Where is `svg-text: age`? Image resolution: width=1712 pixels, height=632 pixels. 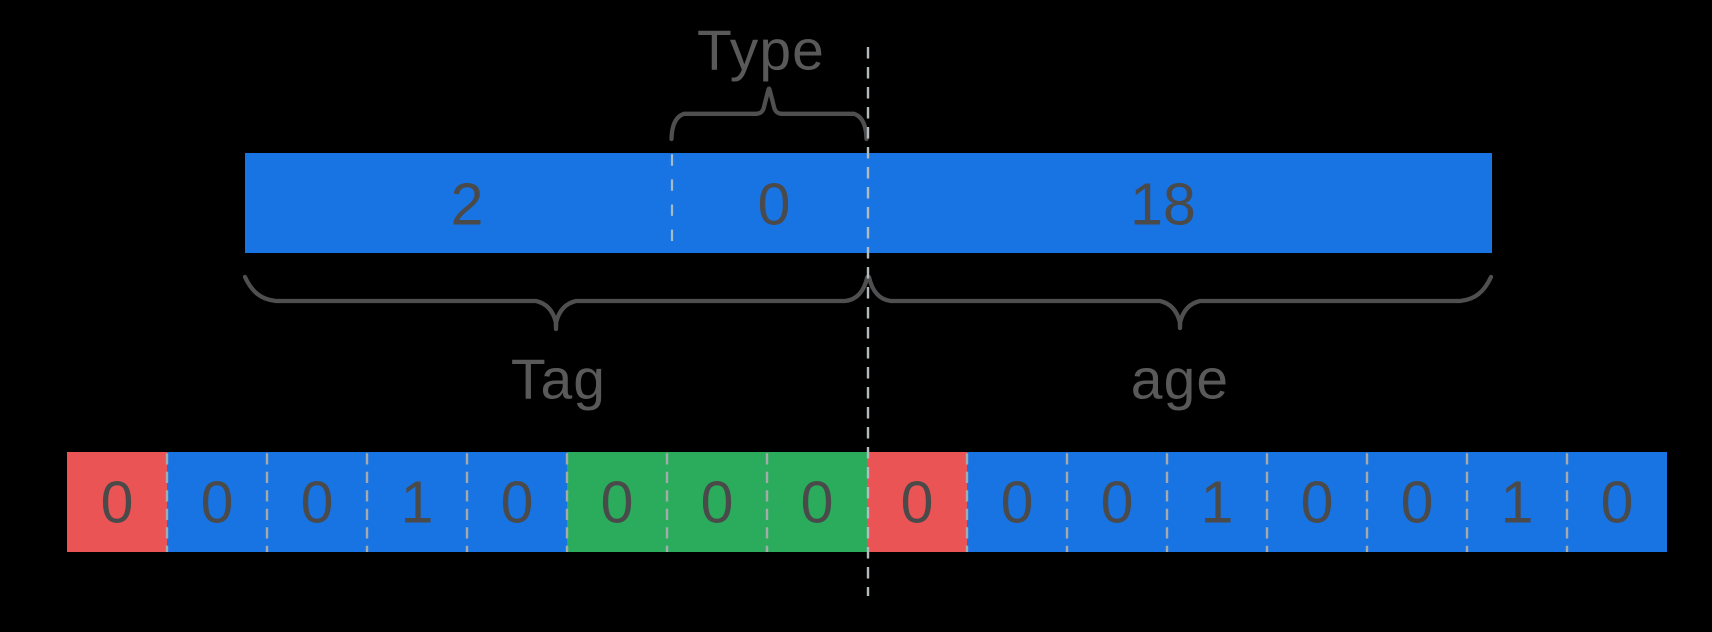
svg-text: age is located at coordinates (1180, 380).